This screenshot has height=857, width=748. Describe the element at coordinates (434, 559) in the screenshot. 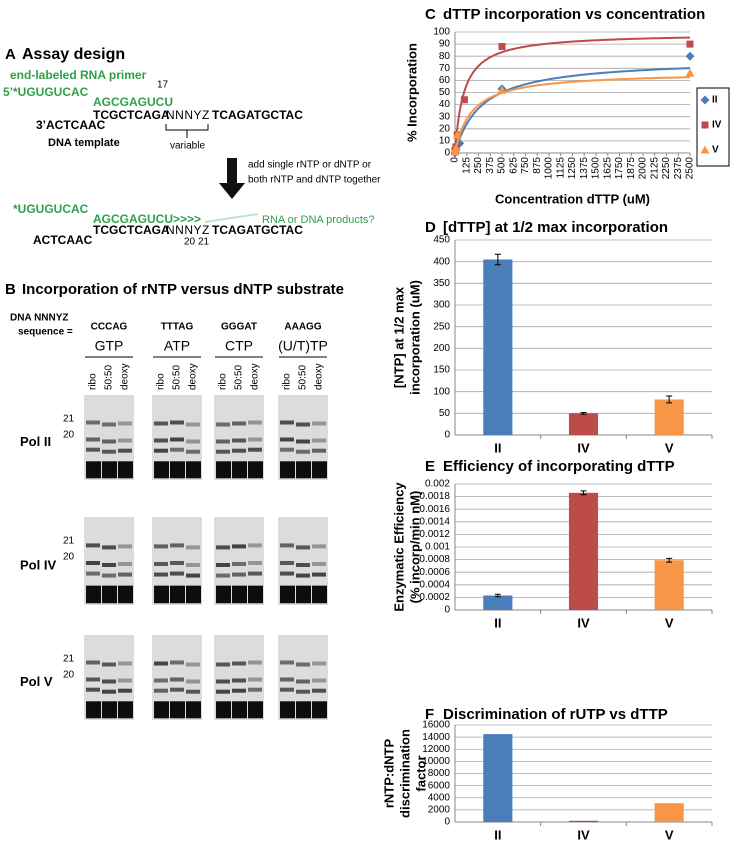

I see `y-tick-label: 0.0008` at that location.